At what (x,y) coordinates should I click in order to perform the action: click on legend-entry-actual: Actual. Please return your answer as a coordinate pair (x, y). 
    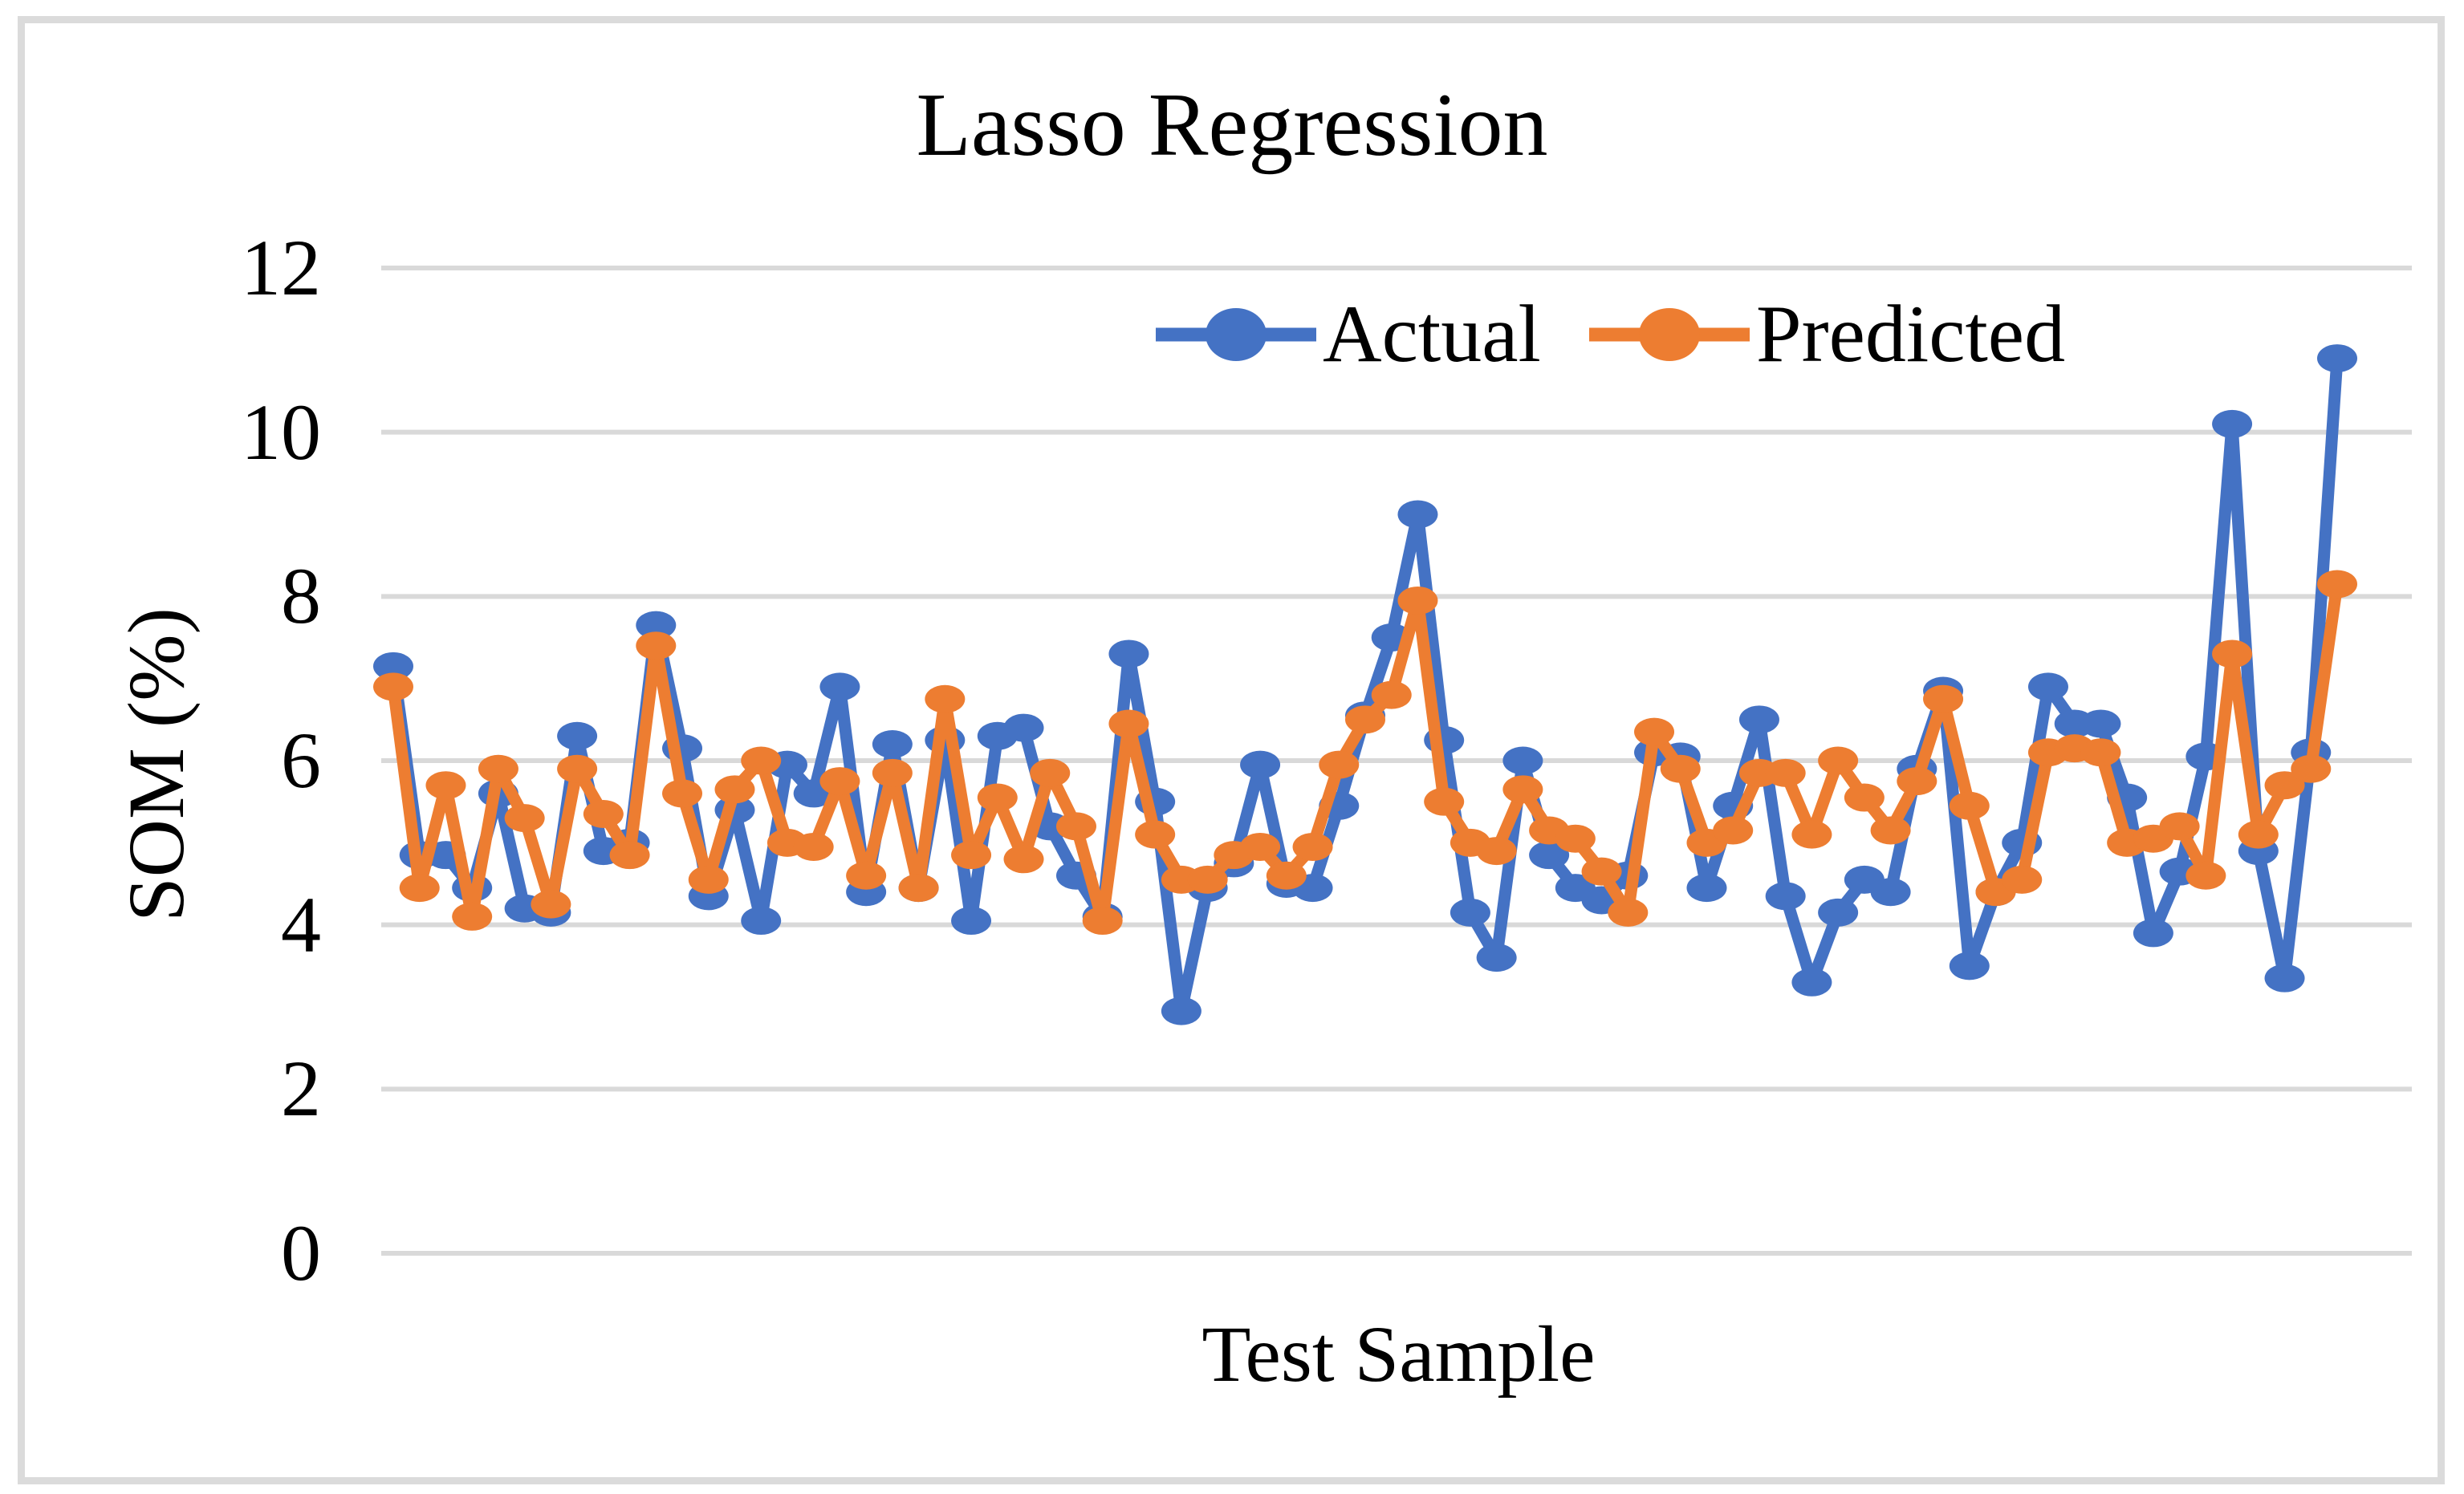
    Looking at the image, I should click on (1349, 334).